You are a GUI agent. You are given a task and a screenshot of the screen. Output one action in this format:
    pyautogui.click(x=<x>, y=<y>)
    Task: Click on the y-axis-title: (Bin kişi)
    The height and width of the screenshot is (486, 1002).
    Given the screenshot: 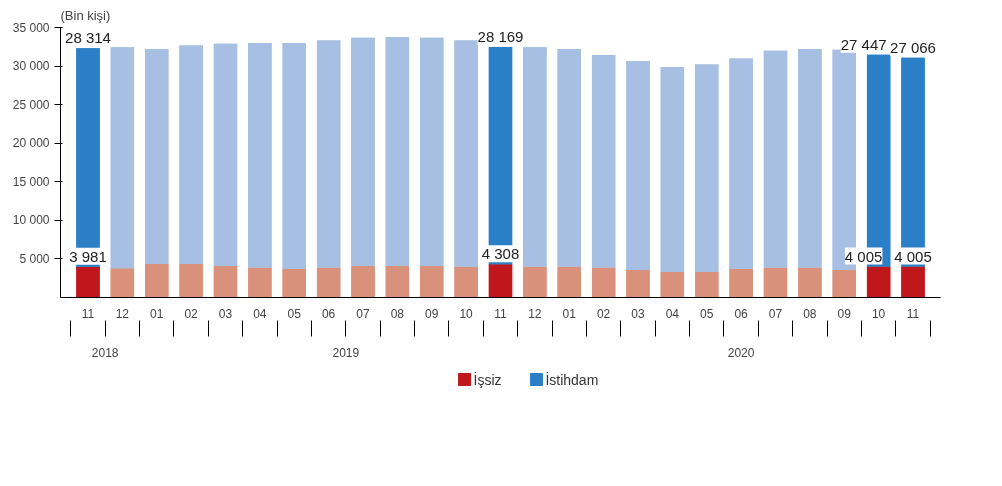 What is the action you would take?
    pyautogui.click(x=85, y=15)
    